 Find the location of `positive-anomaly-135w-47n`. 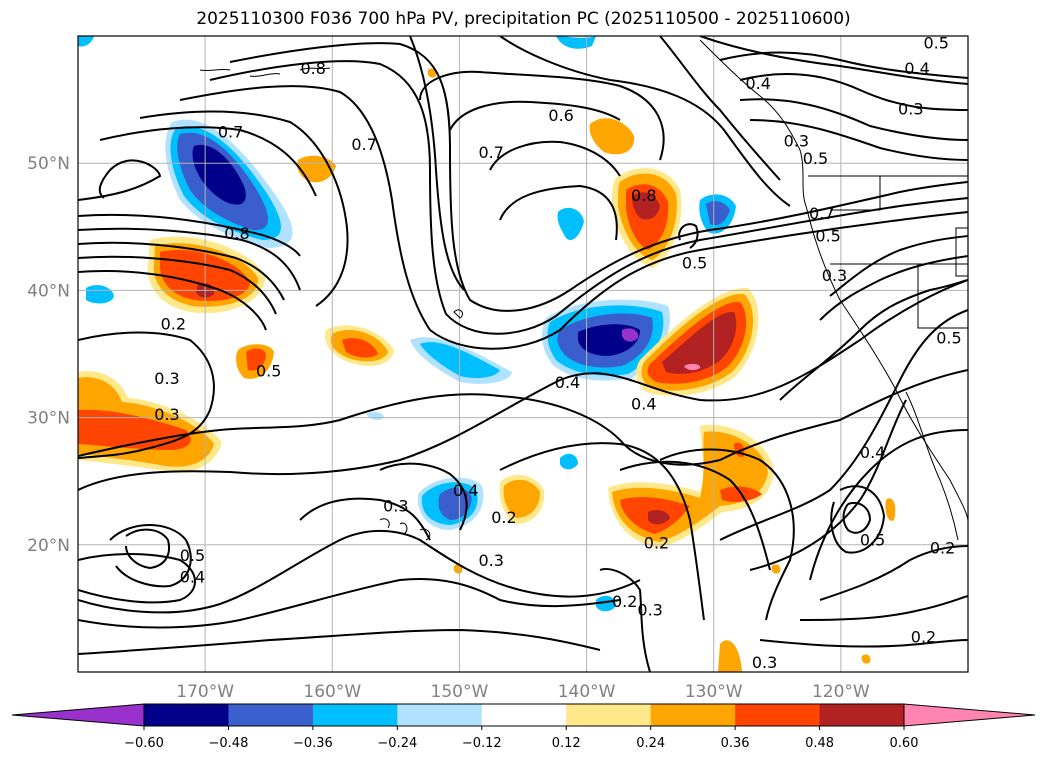

positive-anomaly-135w-47n is located at coordinates (647, 218).